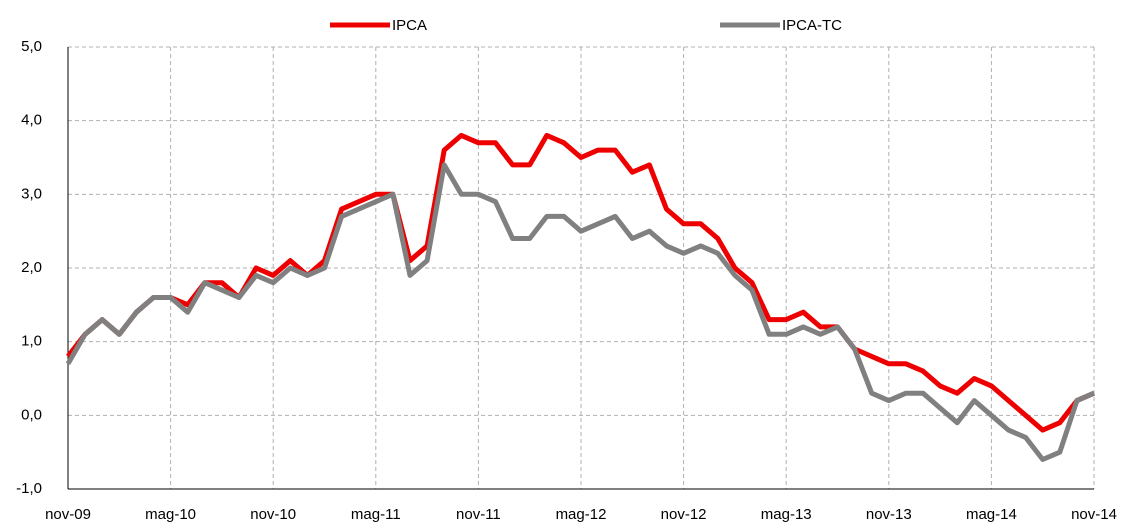 This screenshot has height=527, width=1124. I want to click on y-tick-label: 1,0, so click(31, 341).